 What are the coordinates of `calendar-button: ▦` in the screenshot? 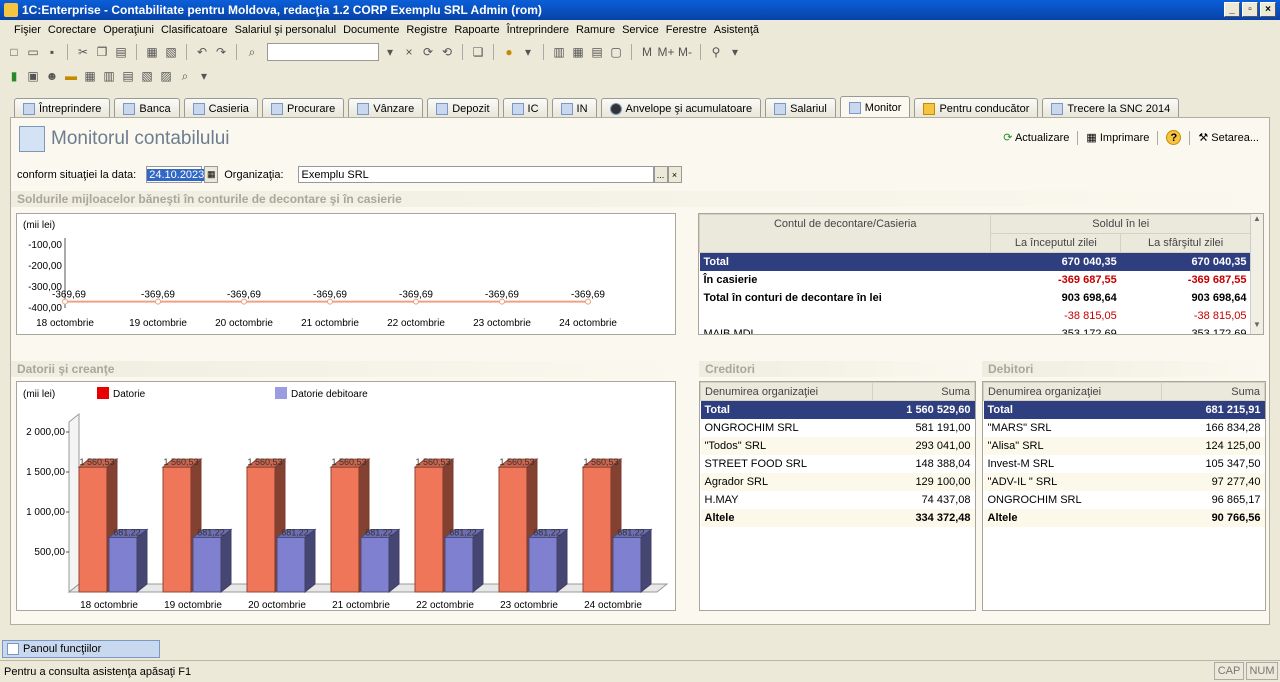 It's located at (211, 174).